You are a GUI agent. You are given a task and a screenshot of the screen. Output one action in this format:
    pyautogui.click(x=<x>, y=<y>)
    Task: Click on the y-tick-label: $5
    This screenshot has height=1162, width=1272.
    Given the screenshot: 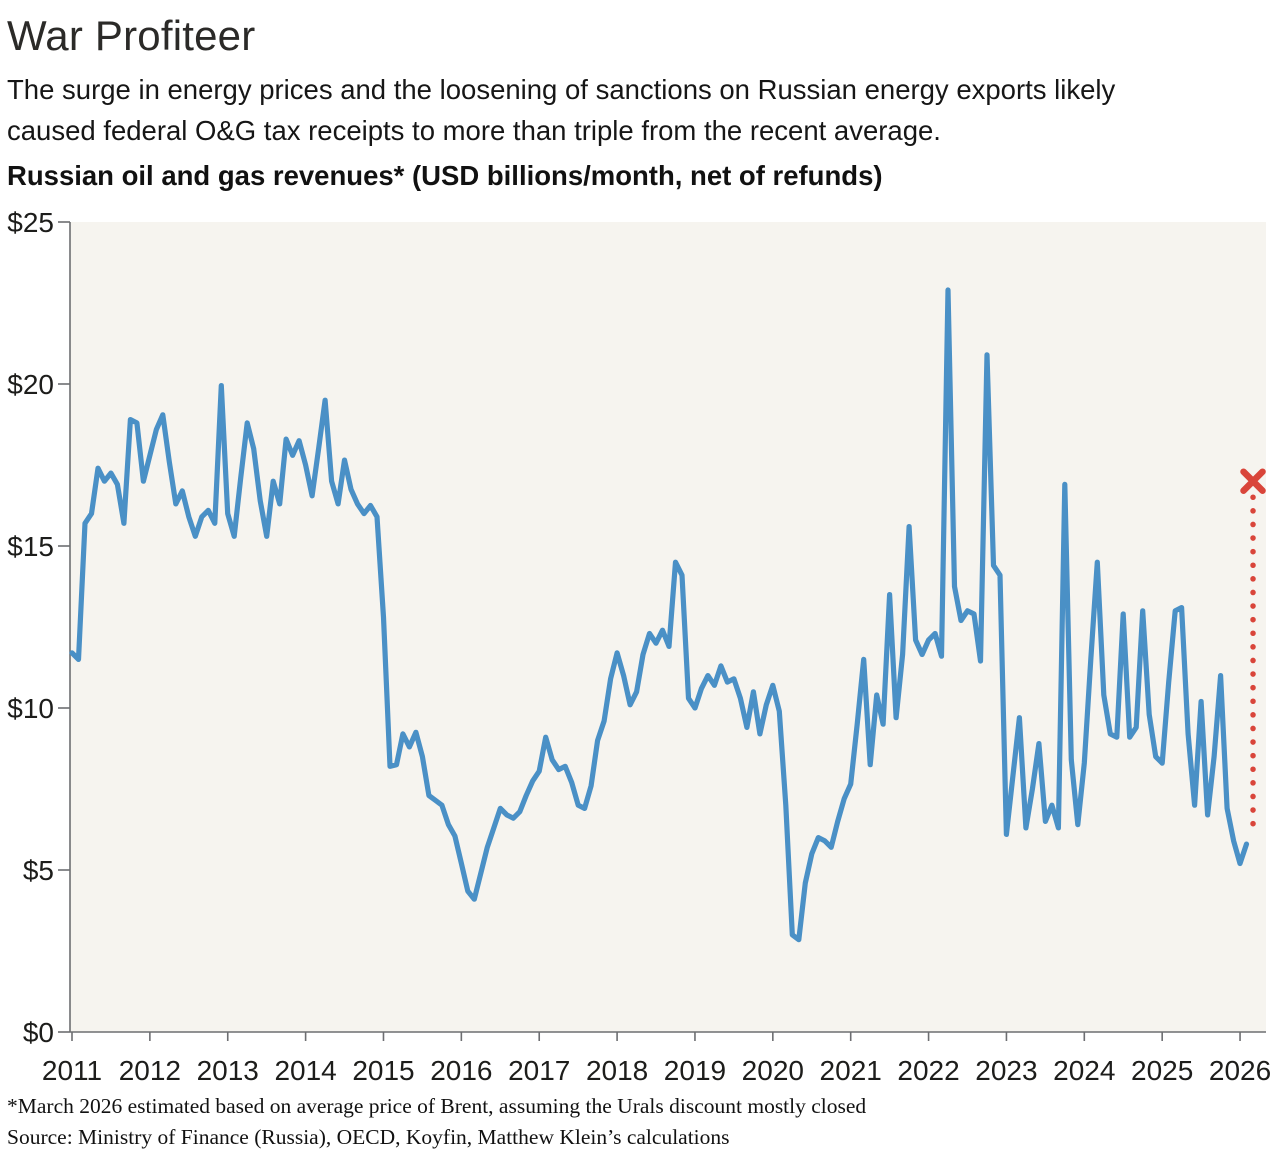 What is the action you would take?
    pyautogui.click(x=38, y=870)
    